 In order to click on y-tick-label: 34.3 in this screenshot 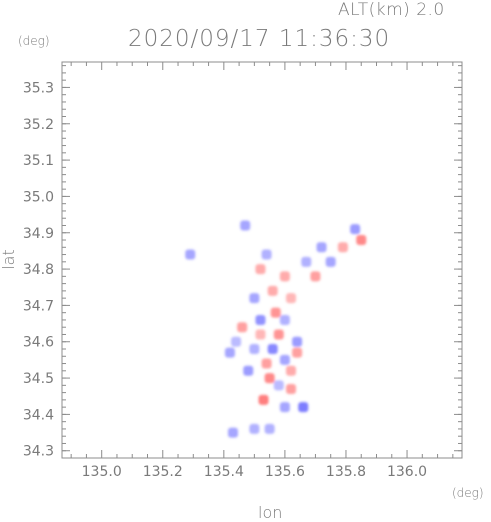, I will do `click(38, 452)`.